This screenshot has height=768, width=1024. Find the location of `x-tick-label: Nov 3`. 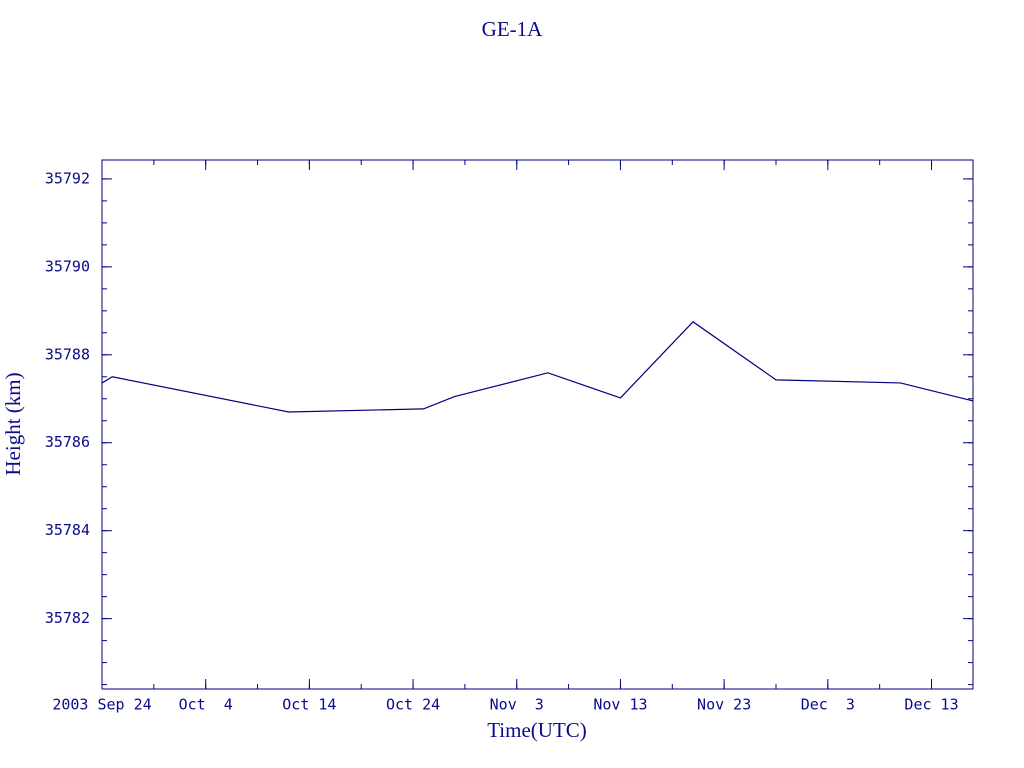

x-tick-label: Nov 3 is located at coordinates (517, 705).